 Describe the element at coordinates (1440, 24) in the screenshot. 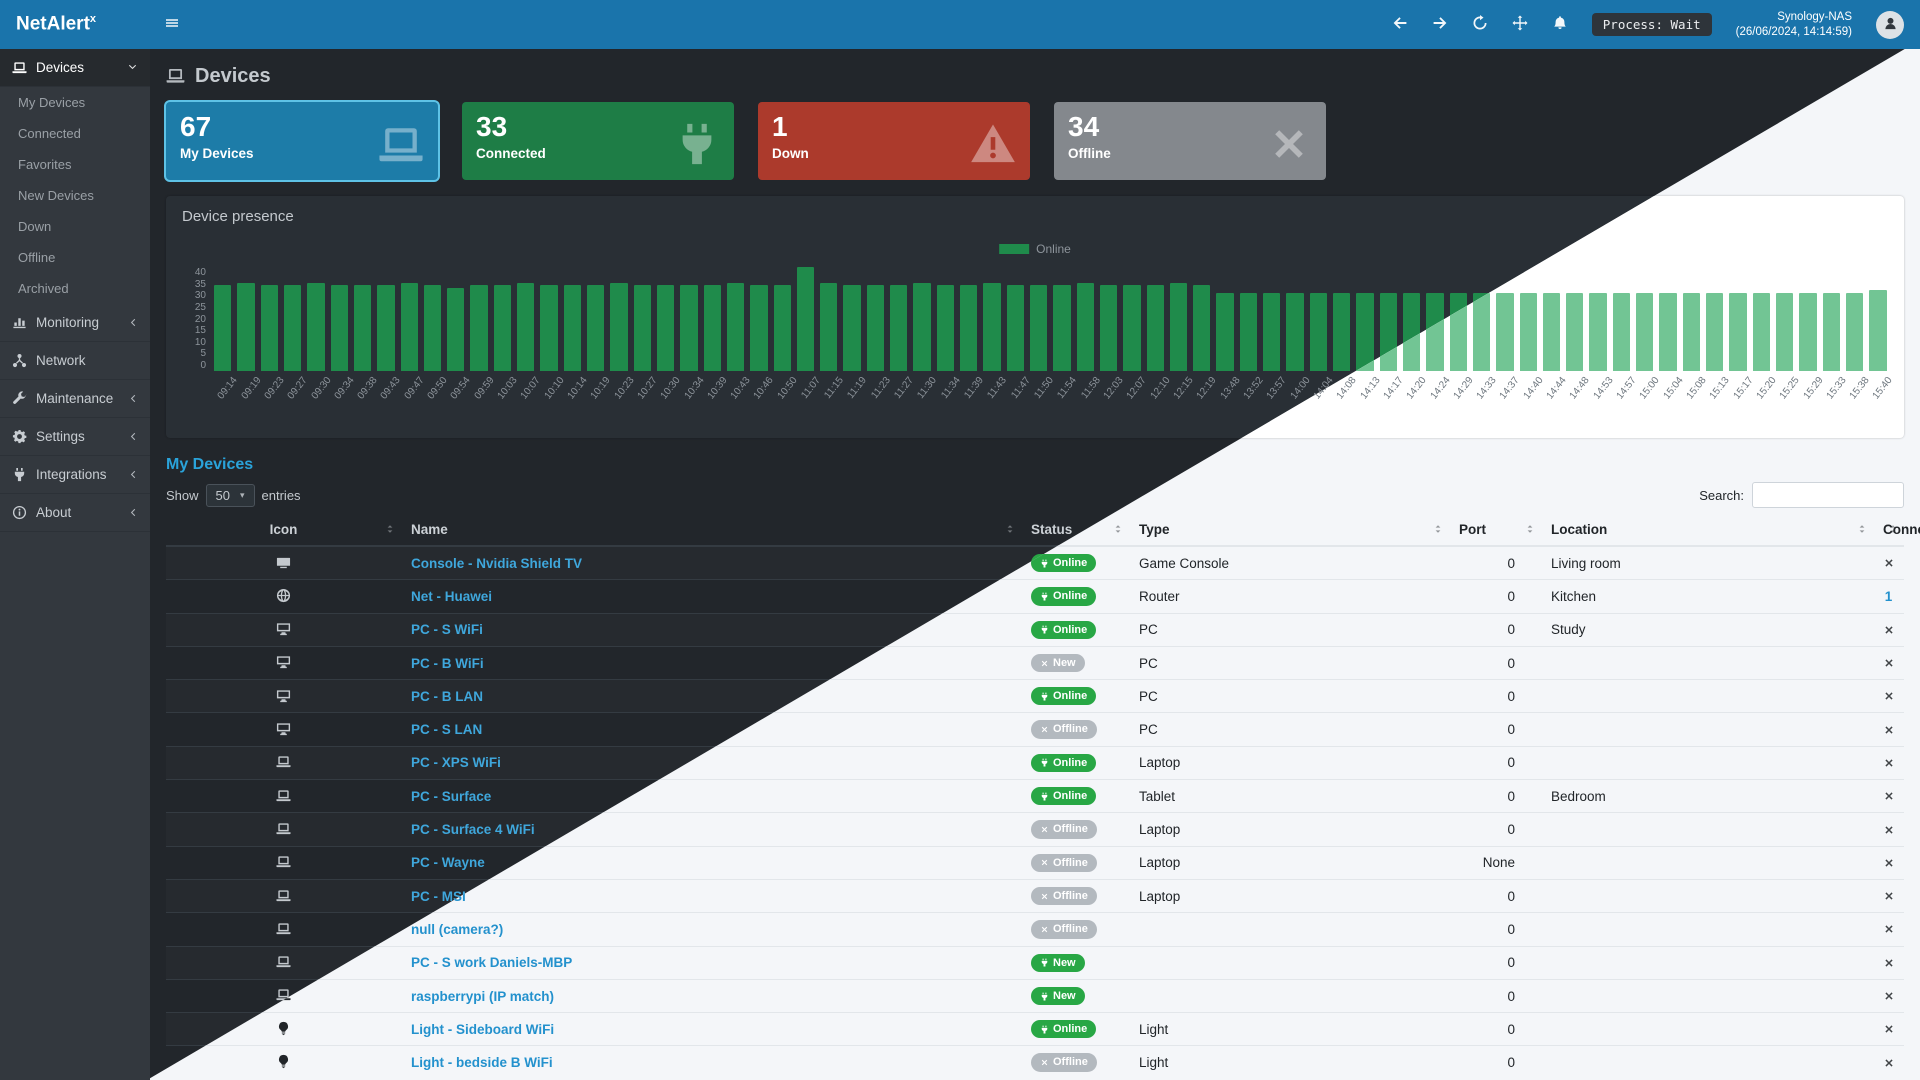

I see `nav-arrow-right-icon` at that location.